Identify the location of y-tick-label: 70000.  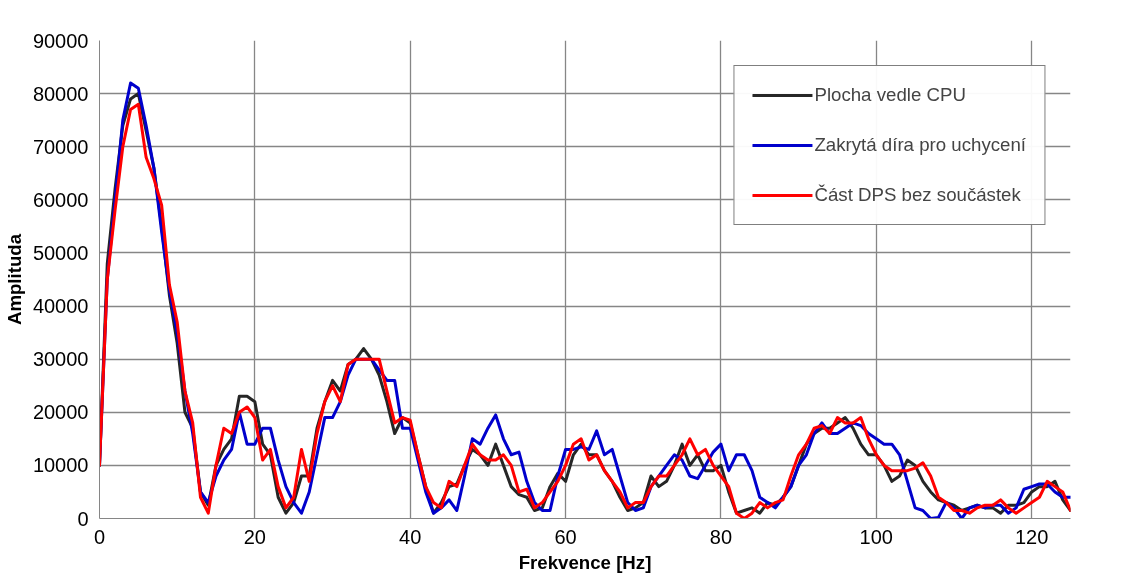
(60, 146).